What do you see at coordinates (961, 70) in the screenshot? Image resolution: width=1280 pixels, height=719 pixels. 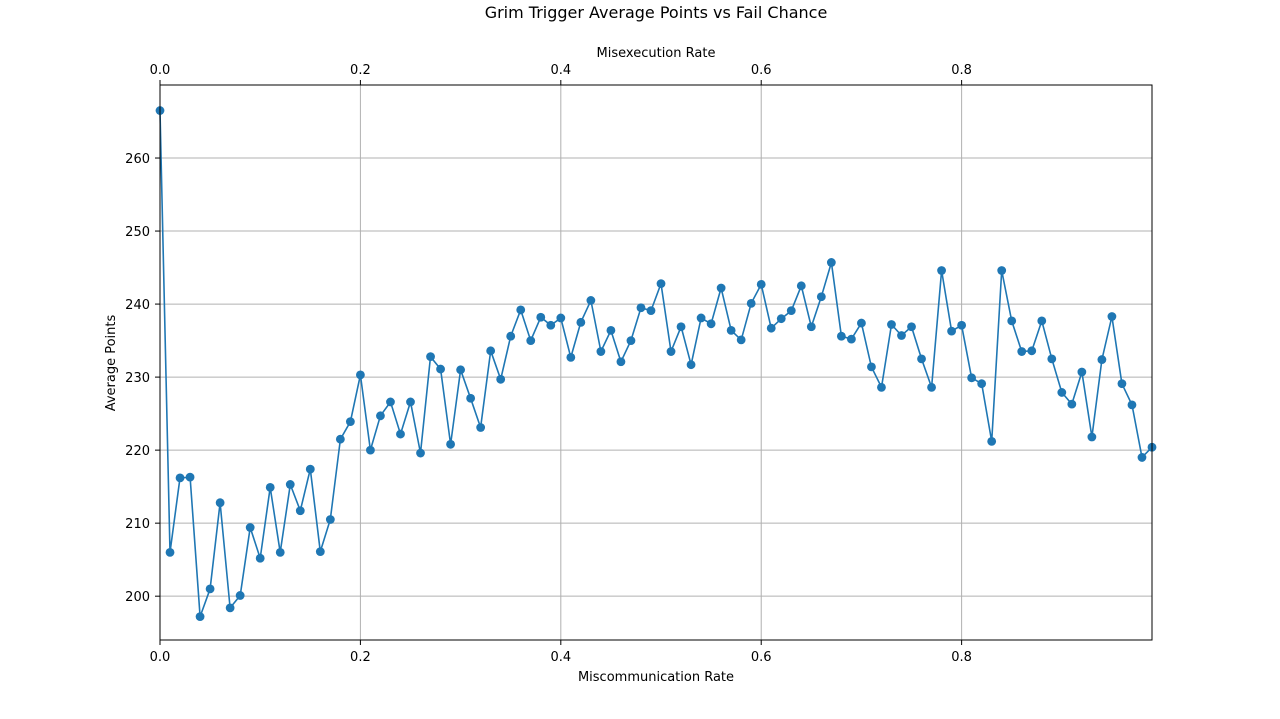 I see `top-tick-label: 0.8` at bounding box center [961, 70].